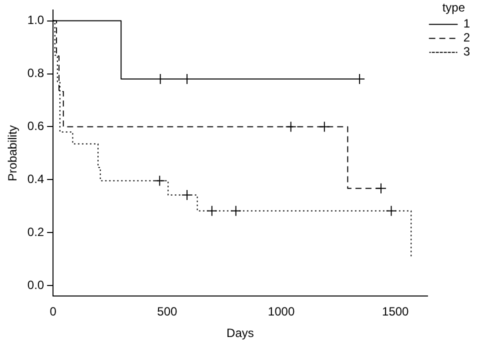 Image resolution: width=490 pixels, height=347 pixels. I want to click on y-tick-label: 0.2, so click(35, 231).